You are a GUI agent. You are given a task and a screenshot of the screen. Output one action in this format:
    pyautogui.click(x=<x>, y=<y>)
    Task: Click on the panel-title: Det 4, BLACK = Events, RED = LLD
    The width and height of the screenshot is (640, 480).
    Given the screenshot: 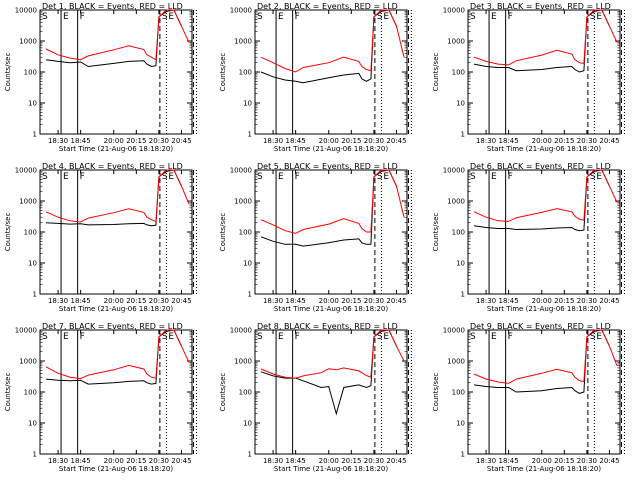 What is the action you would take?
    pyautogui.click(x=112, y=166)
    